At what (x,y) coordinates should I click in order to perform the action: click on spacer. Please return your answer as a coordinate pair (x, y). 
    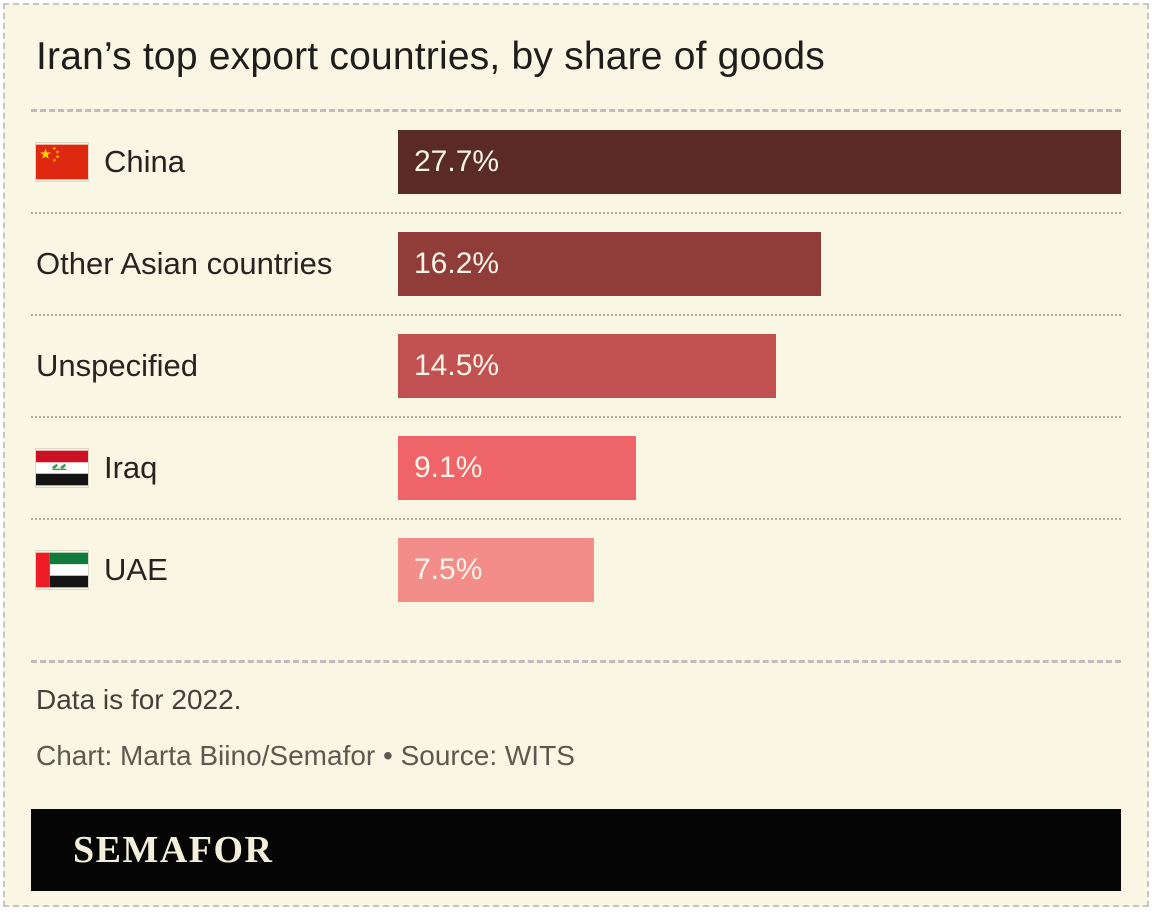
    Looking at the image, I should click on (576, 640).